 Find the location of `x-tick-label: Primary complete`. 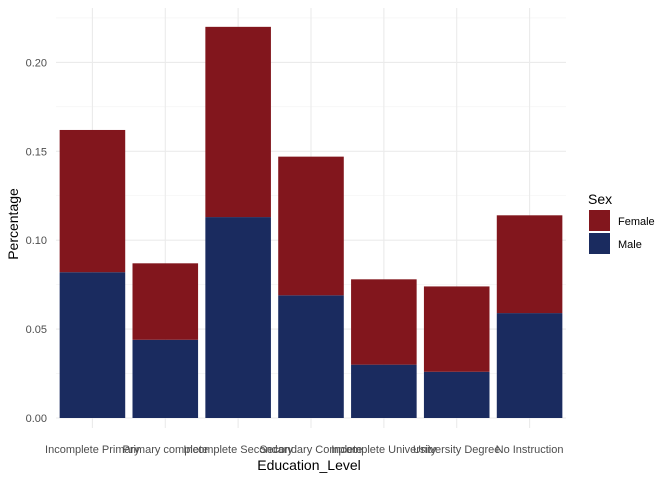

x-tick-label: Primary complete is located at coordinates (165, 450).